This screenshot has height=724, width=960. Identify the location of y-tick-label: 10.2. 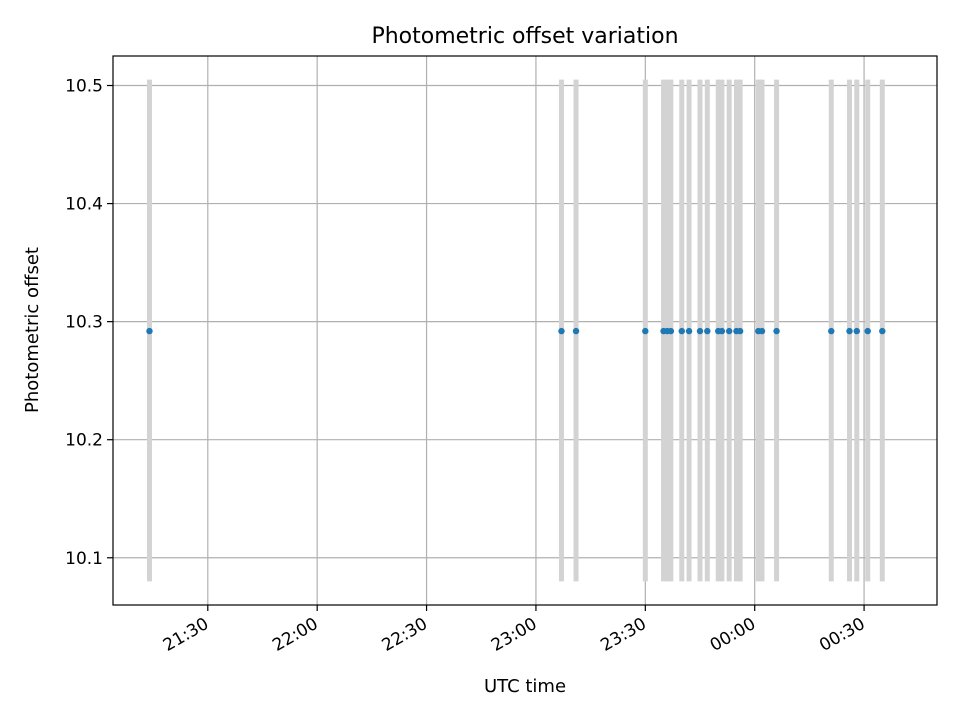
(84, 441).